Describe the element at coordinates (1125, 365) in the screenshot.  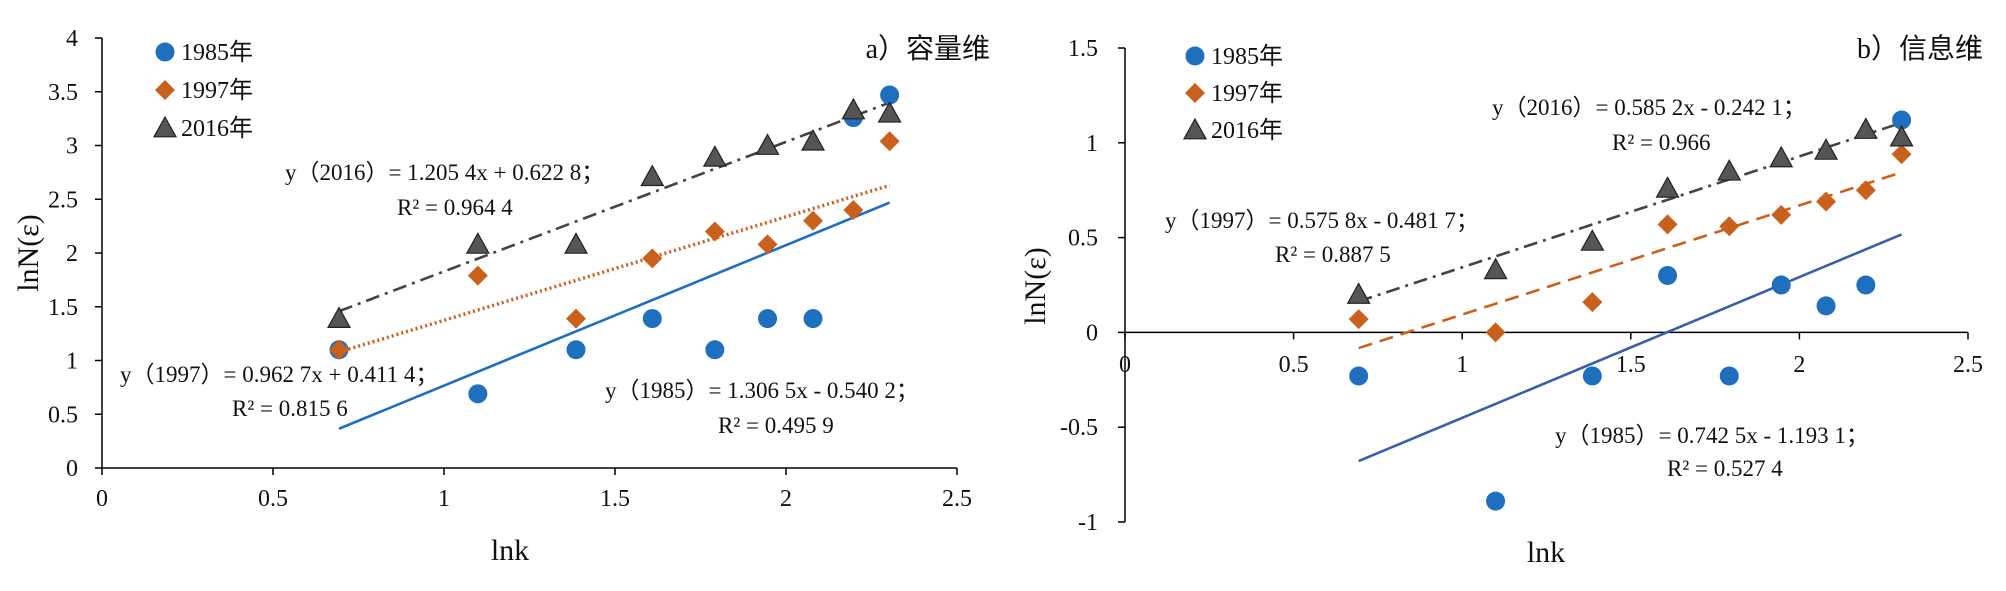
I see `x-tick-label: 0` at that location.